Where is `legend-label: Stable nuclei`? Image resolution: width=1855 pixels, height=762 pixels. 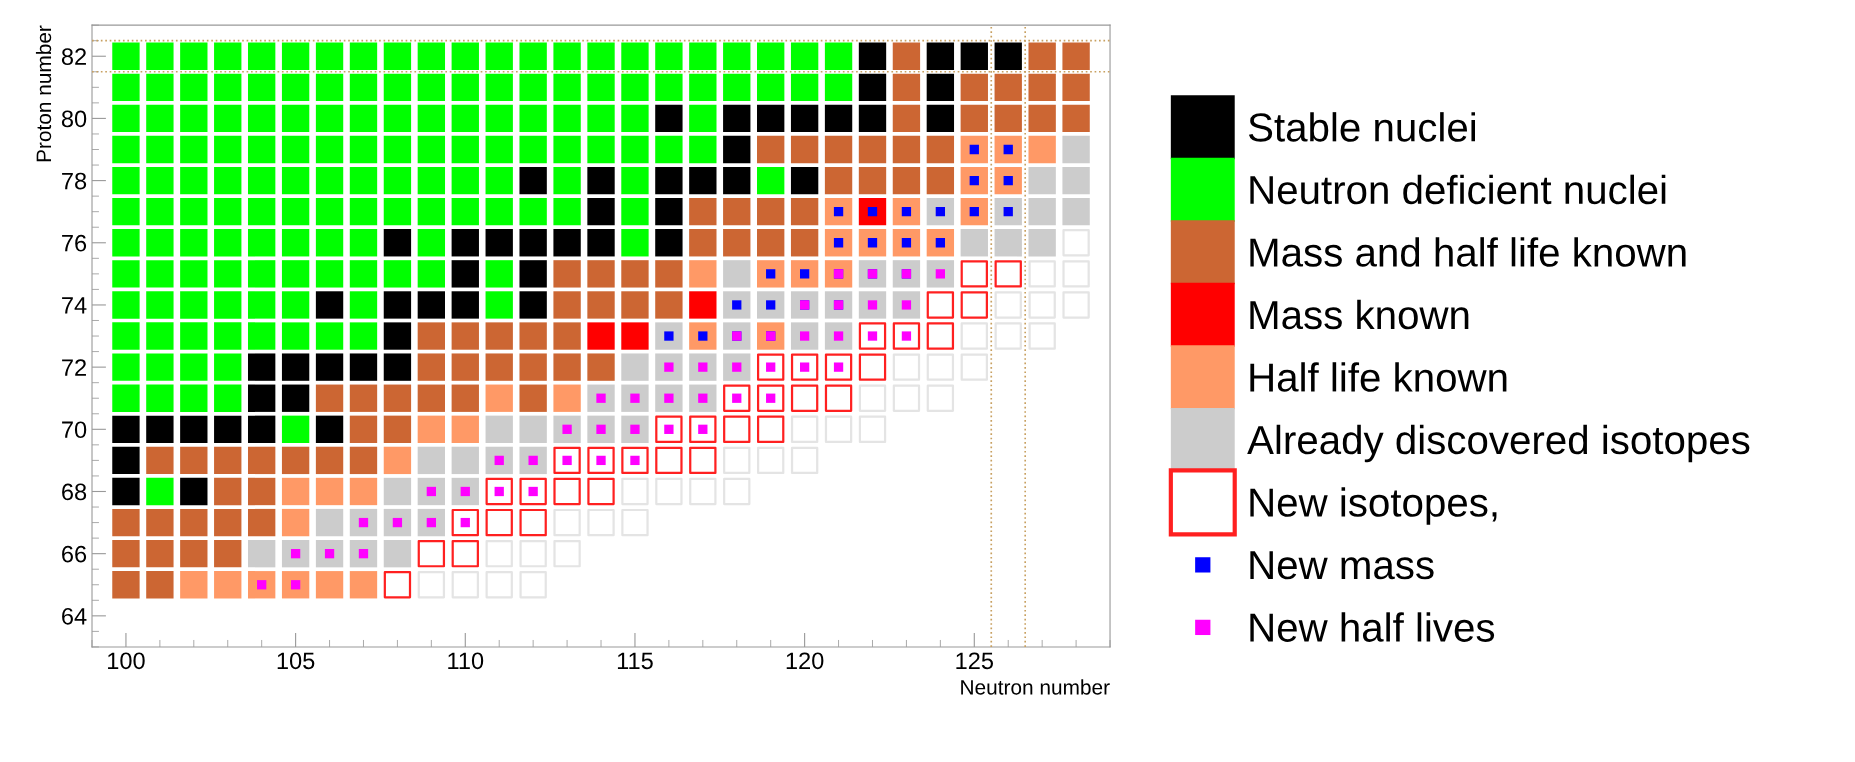 legend-label: Stable nuclei is located at coordinates (1362, 127).